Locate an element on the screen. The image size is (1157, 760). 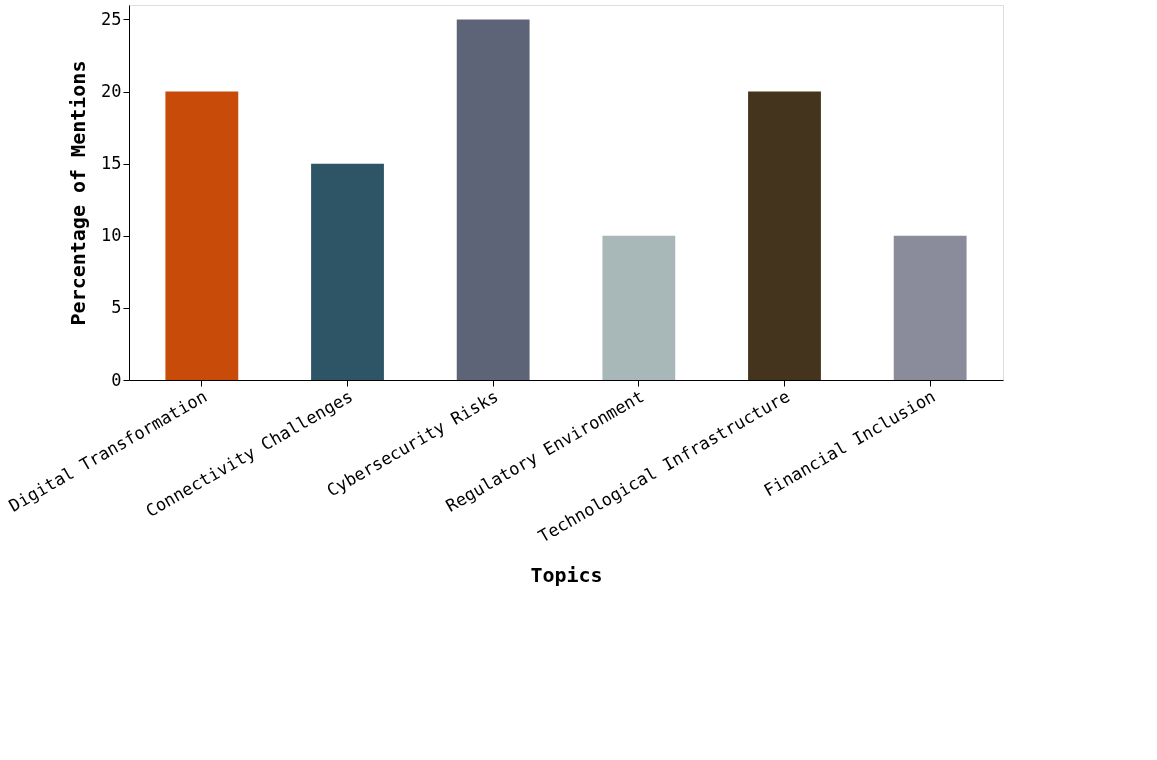
x-axis-title: Topics is located at coordinates (566, 574).